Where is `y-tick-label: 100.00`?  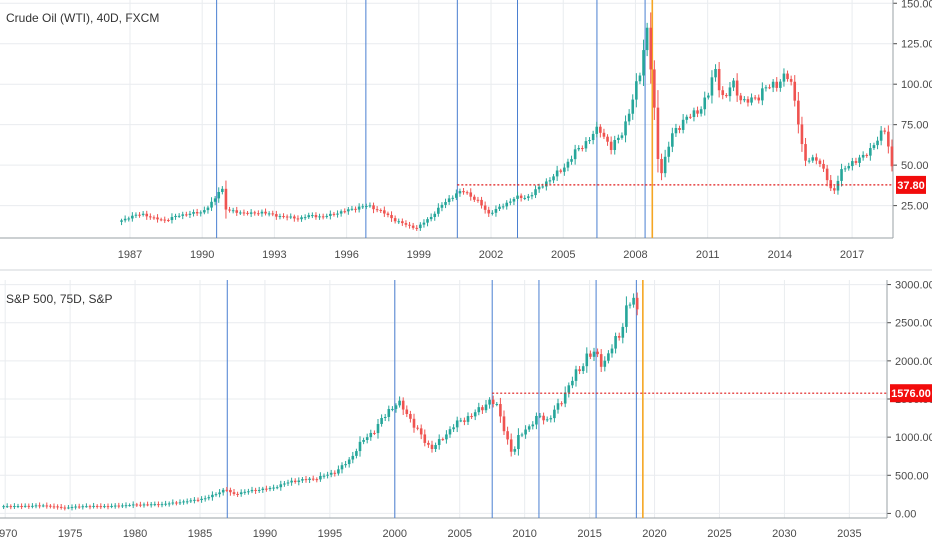
y-tick-label: 100.00 is located at coordinates (916, 85).